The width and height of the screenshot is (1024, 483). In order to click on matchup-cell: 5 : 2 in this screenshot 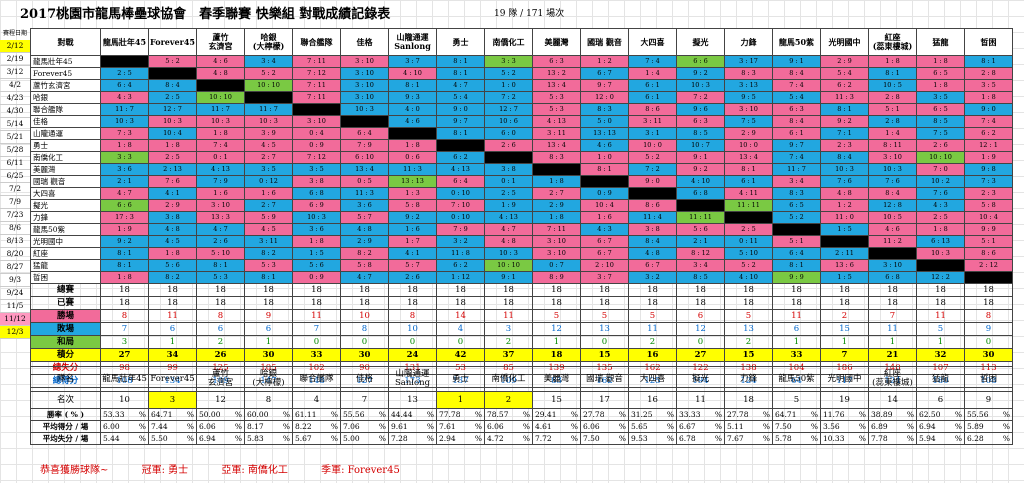, I will do `click(172, 61)`.